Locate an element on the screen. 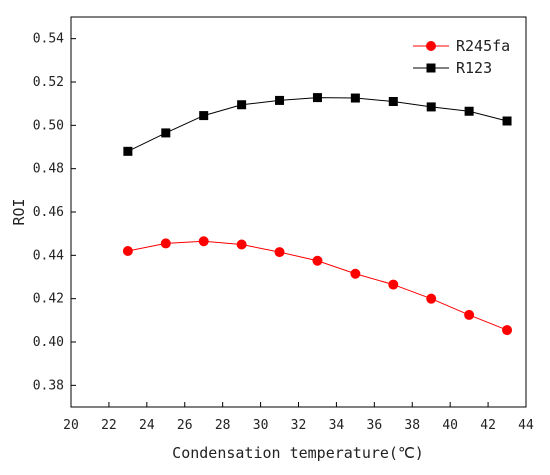  x-tick-label: 30 is located at coordinates (261, 425).